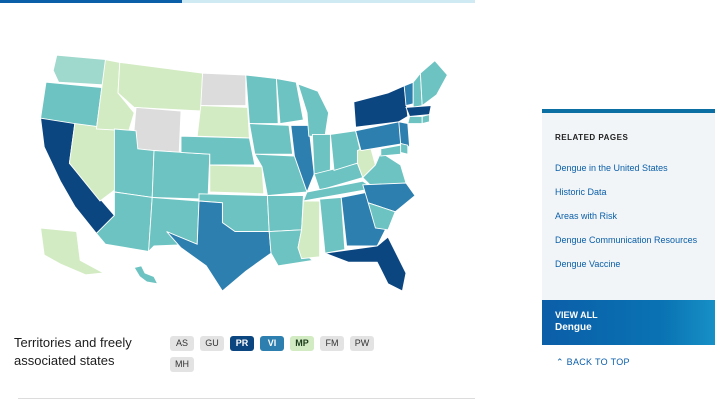 The image size is (728, 409). Describe the element at coordinates (80, 70) in the screenshot. I see `state-wa` at that location.